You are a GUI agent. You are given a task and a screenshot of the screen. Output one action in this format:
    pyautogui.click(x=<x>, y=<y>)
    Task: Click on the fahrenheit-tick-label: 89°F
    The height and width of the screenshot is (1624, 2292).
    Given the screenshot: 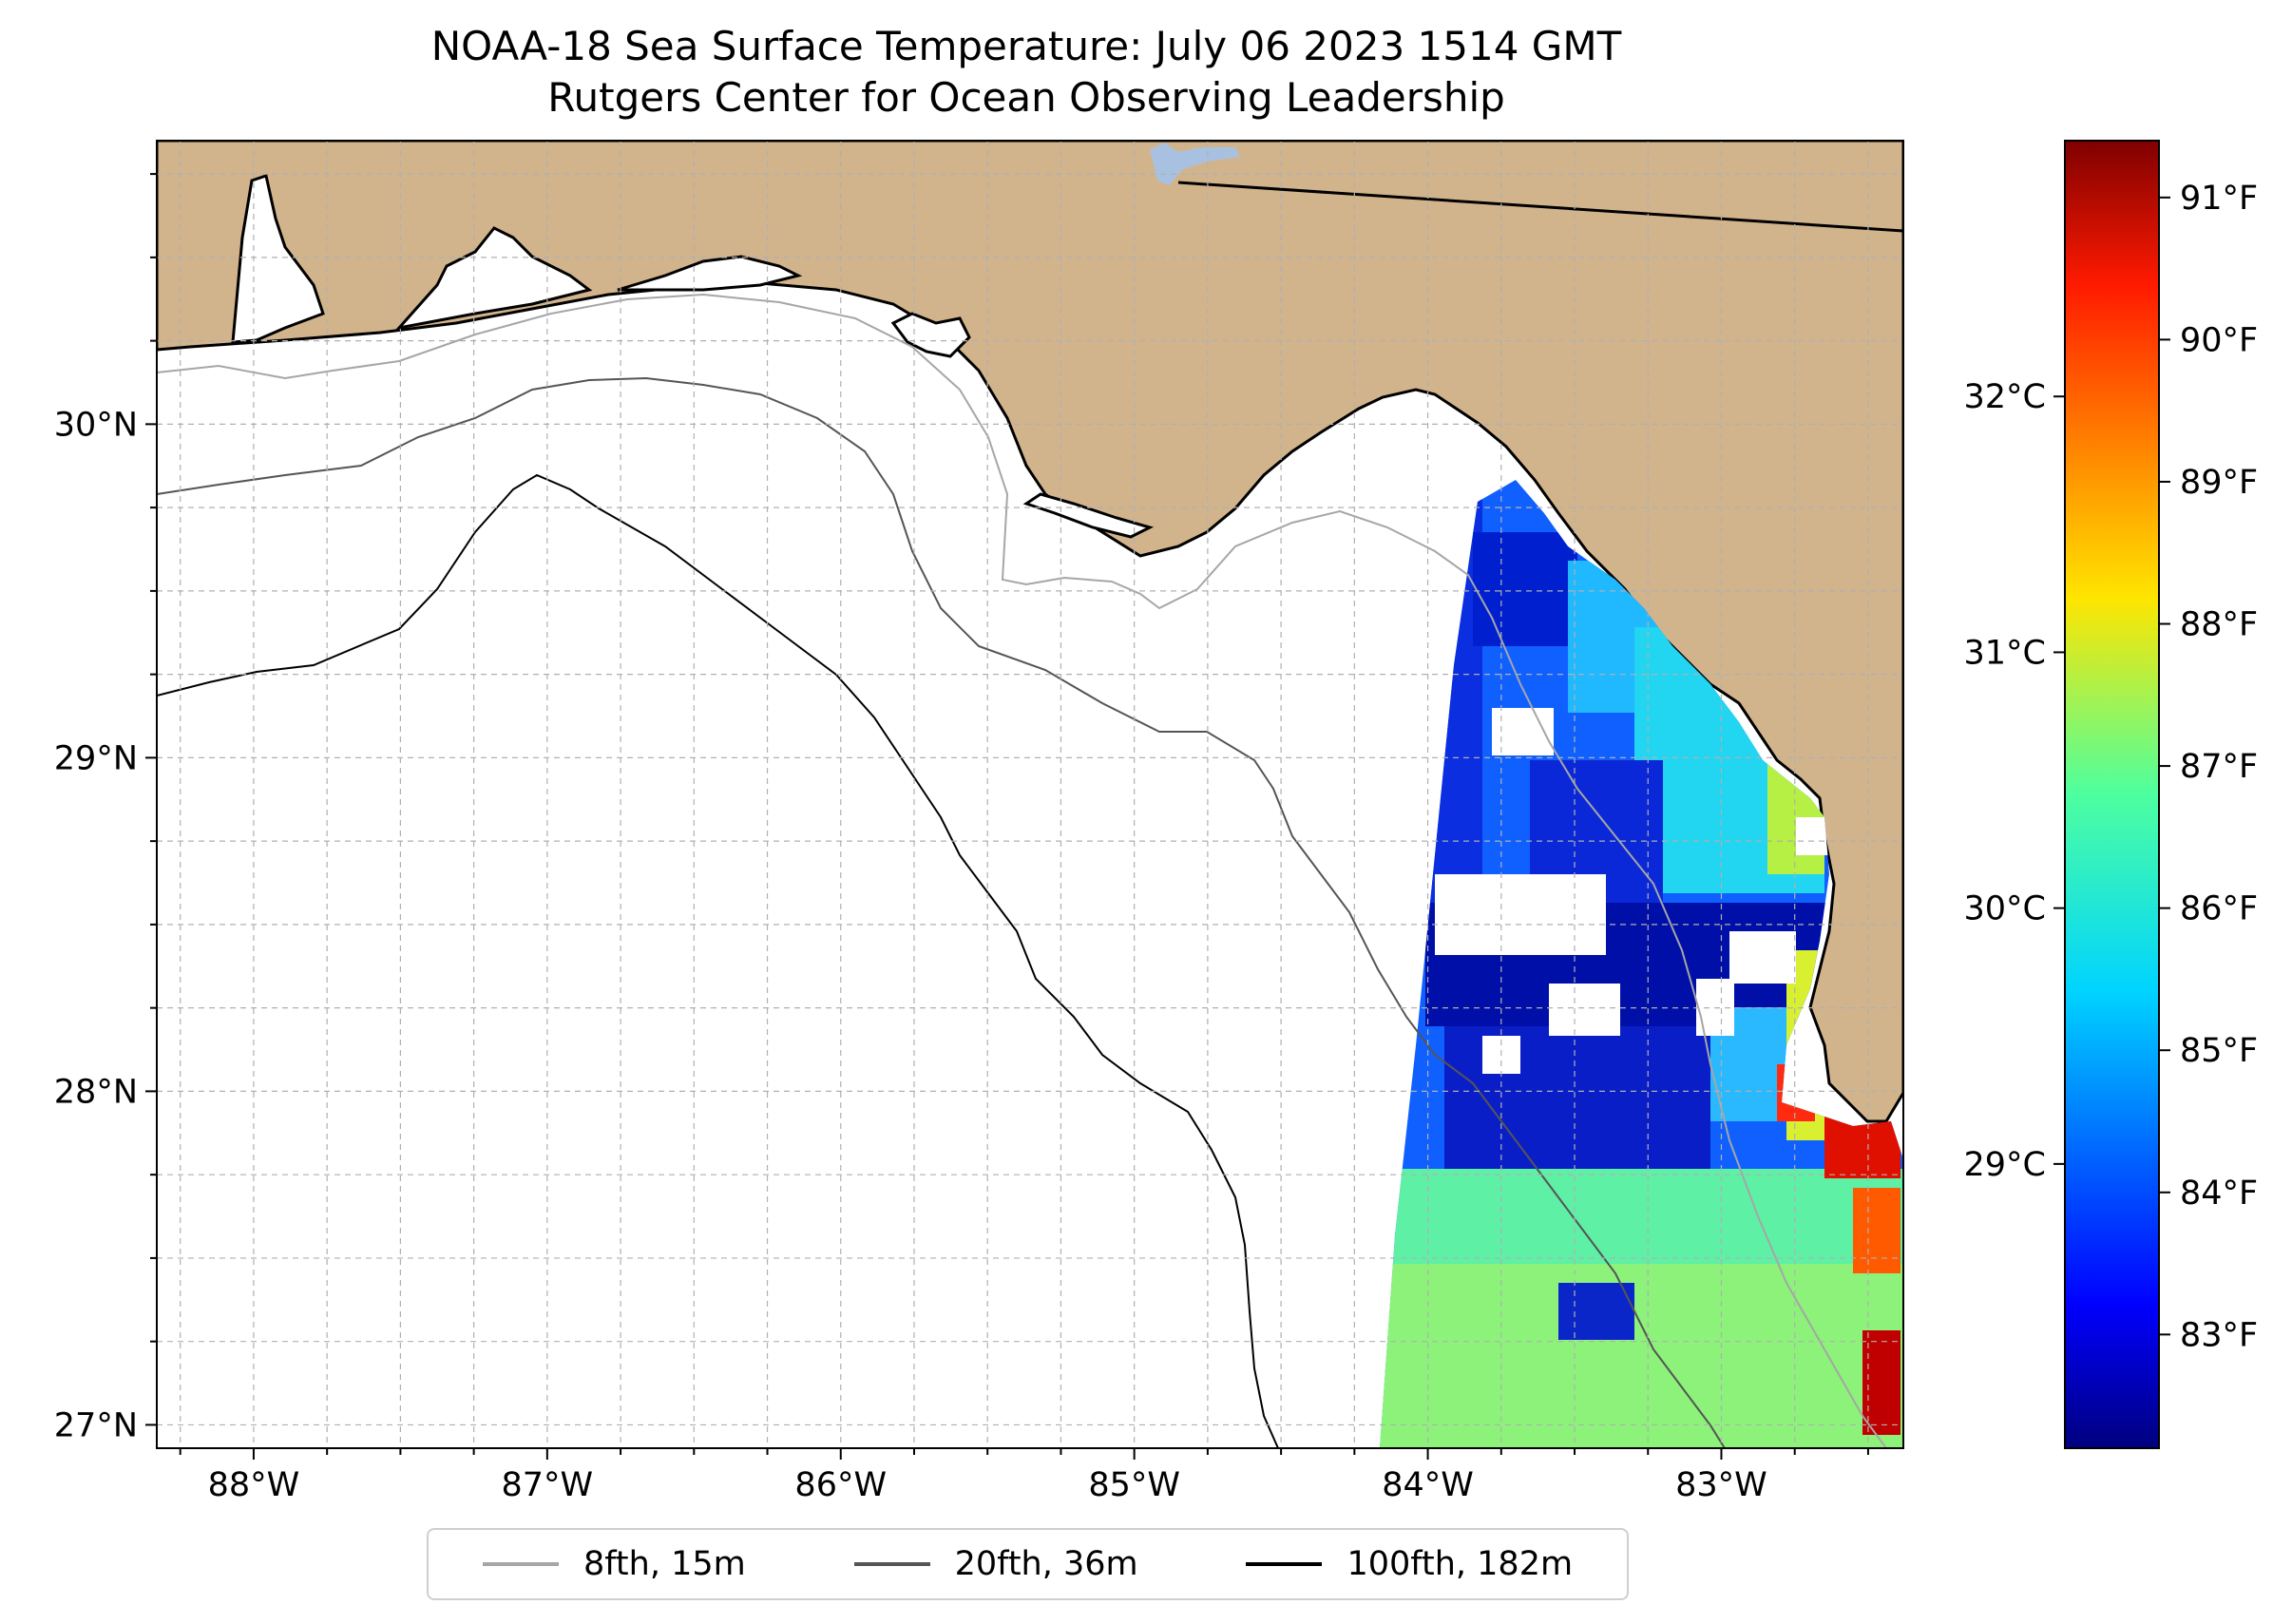 What is the action you would take?
    pyautogui.click(x=2219, y=483)
    